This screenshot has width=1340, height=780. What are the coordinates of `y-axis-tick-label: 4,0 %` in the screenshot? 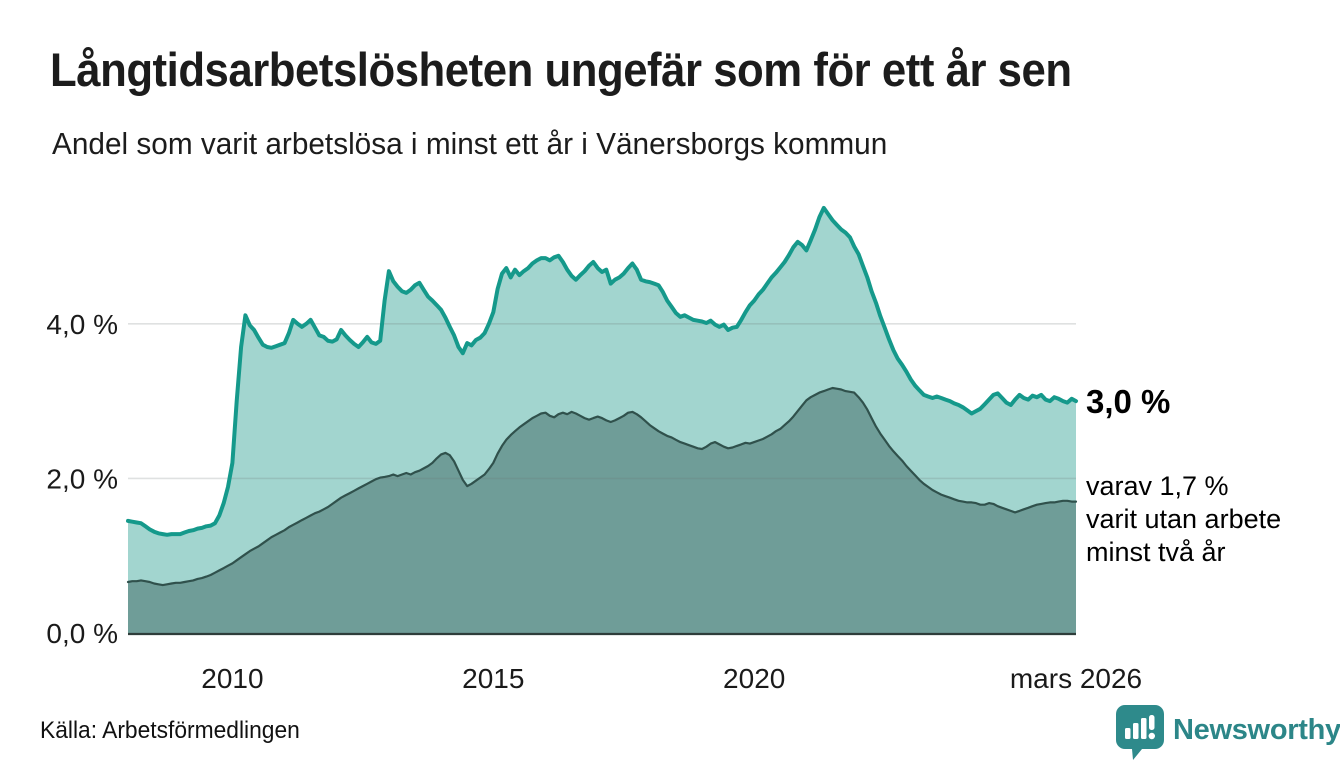 It's located at (82, 324).